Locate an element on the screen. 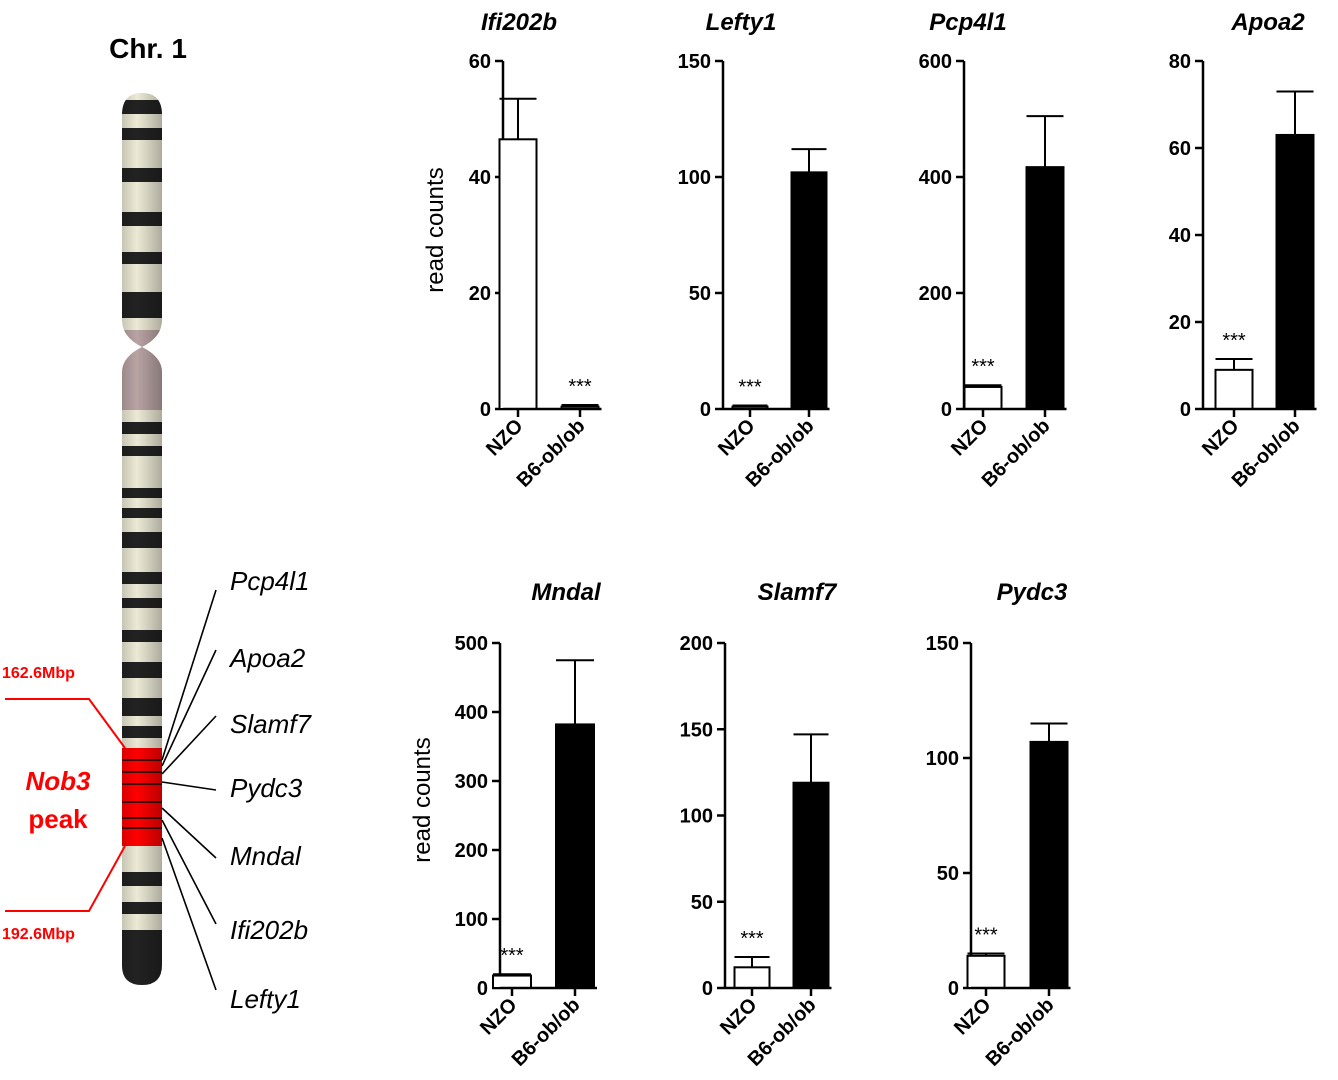  chart-title: Mndal is located at coordinates (566, 592).